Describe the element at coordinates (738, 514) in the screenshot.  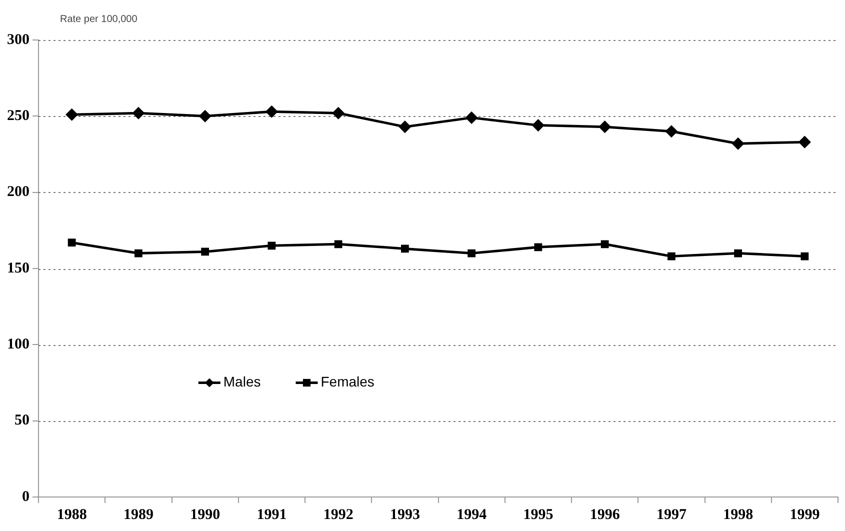
I see `x-tick-label: 1998` at that location.